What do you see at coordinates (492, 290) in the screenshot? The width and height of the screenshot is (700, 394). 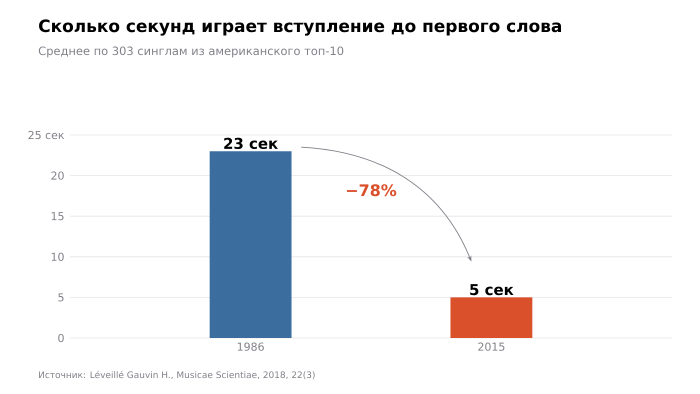 I see `data-label: 5 сек` at bounding box center [492, 290].